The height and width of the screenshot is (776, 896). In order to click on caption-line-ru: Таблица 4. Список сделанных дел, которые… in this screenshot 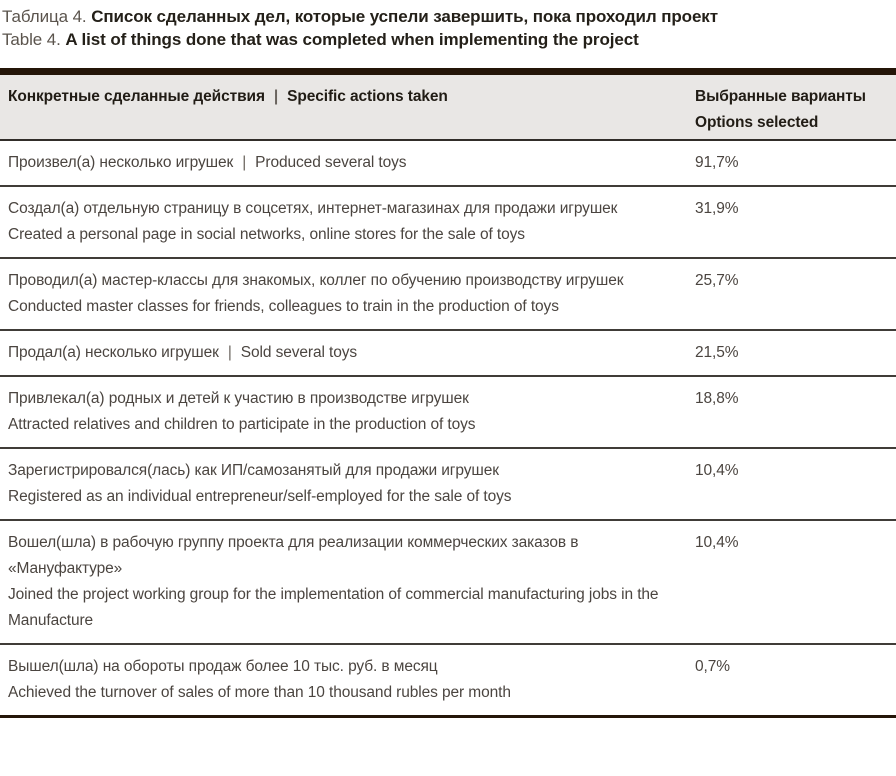, I will do `click(448, 16)`.